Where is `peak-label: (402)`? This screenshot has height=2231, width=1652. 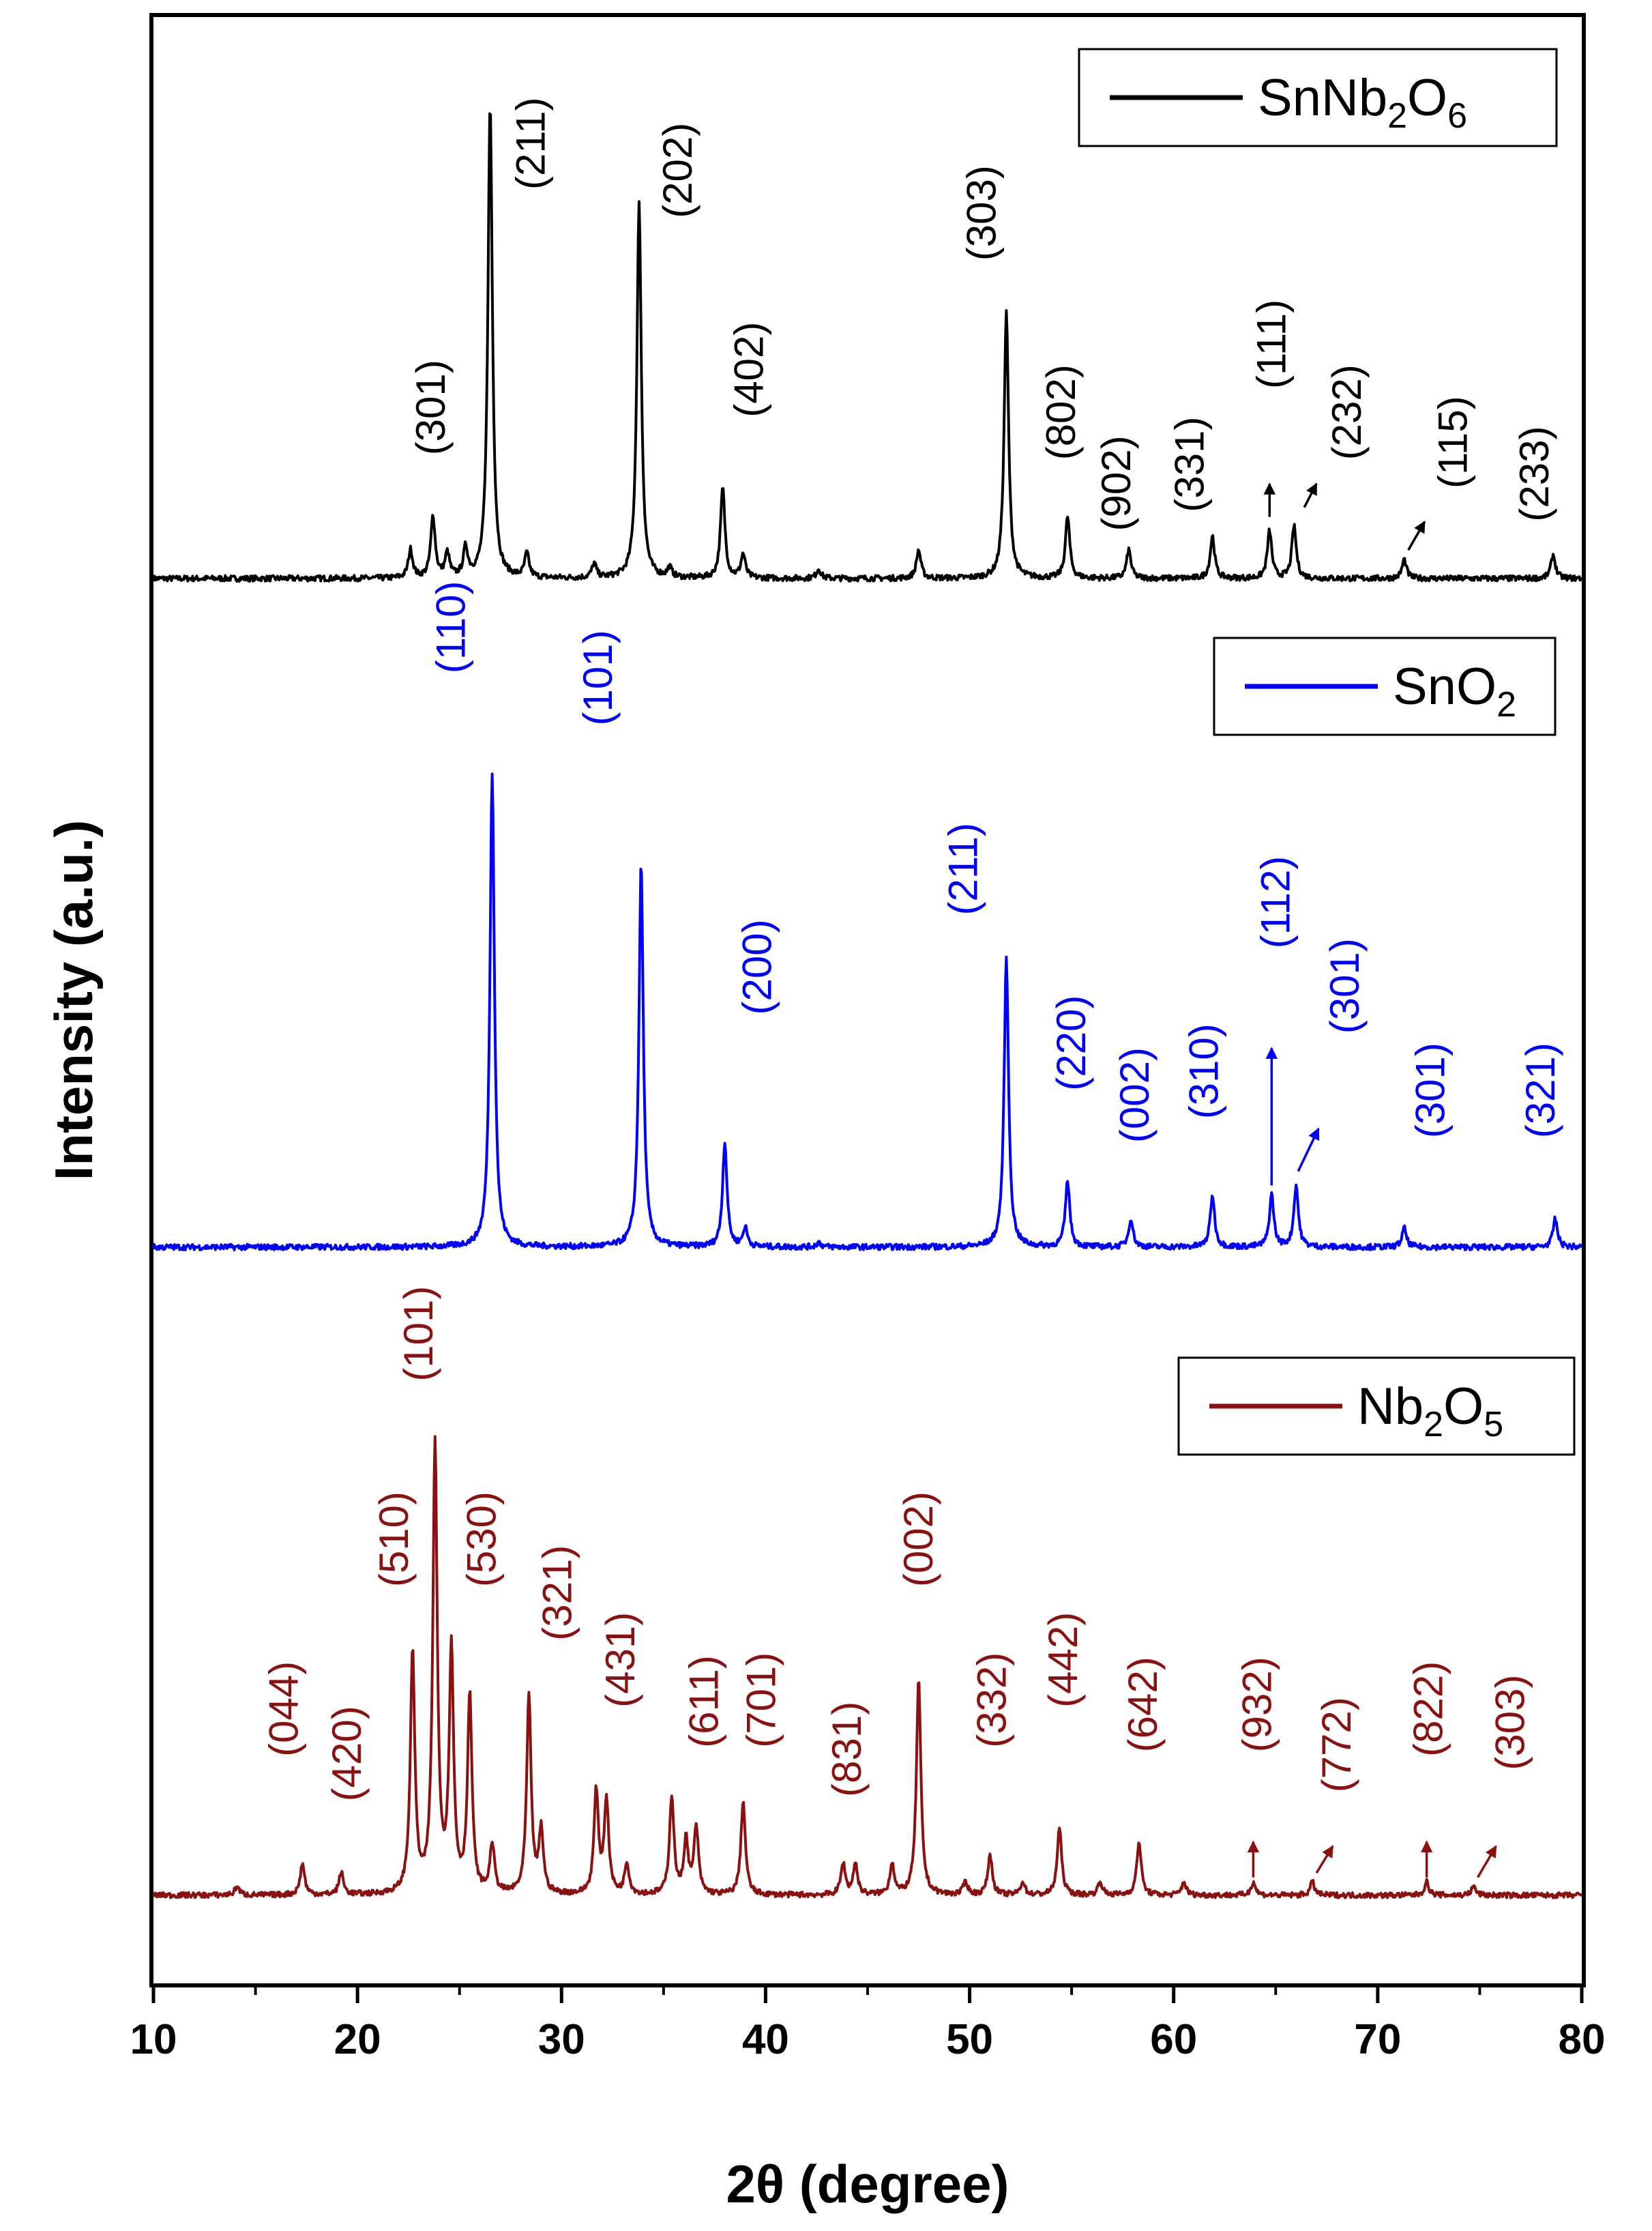
peak-label: (402) is located at coordinates (749, 370).